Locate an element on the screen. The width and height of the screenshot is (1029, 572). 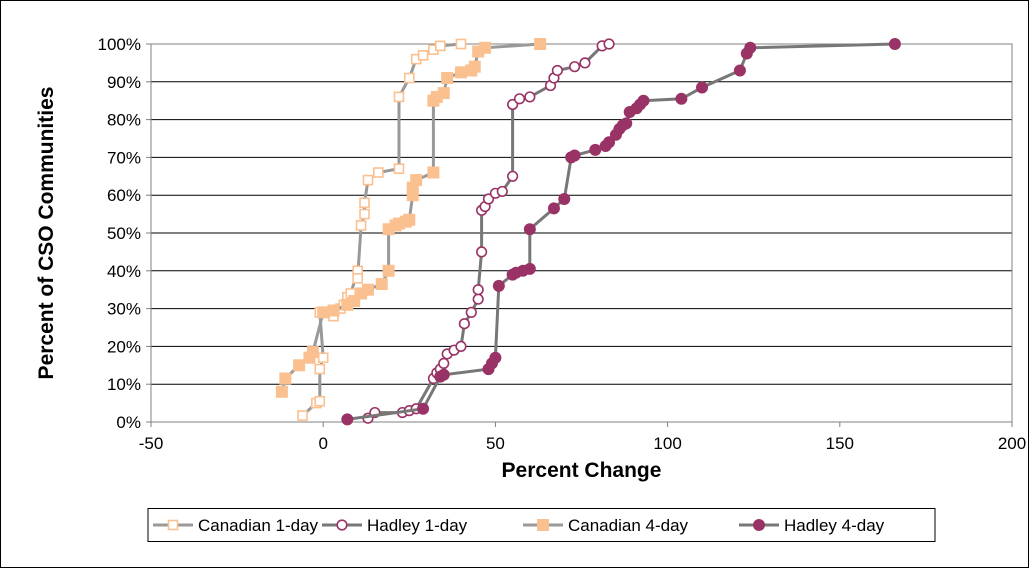
legend-label: Canadian 1-day is located at coordinates (258, 525).